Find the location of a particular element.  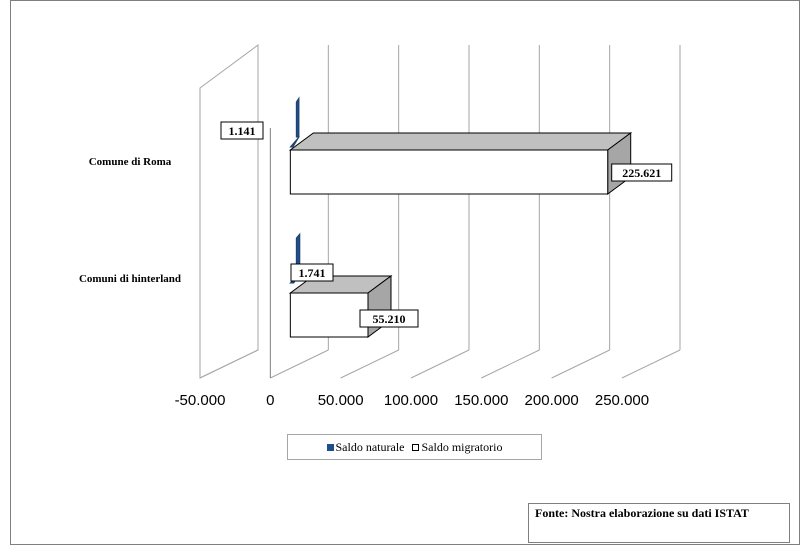

x-tick-label-1: 0 is located at coordinates (270, 400).